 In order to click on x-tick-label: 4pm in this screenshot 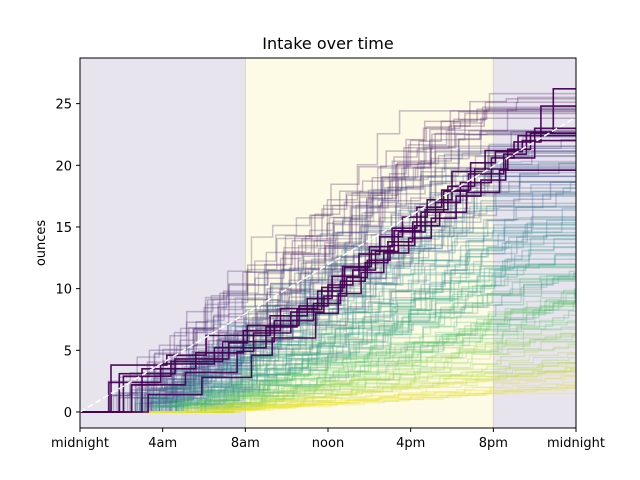, I will do `click(410, 443)`.